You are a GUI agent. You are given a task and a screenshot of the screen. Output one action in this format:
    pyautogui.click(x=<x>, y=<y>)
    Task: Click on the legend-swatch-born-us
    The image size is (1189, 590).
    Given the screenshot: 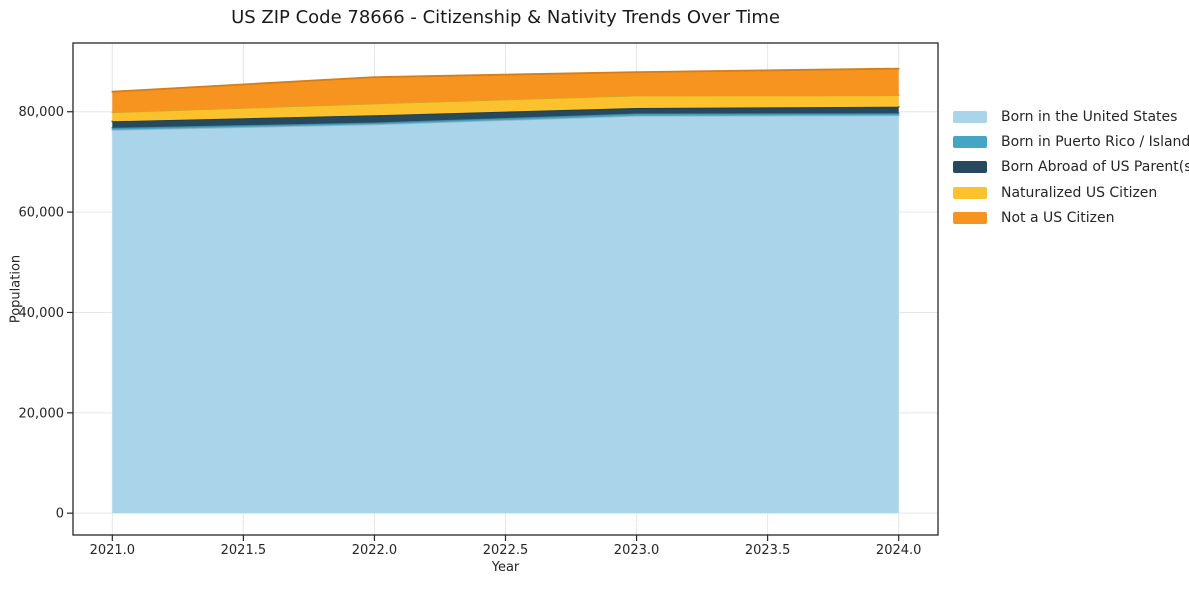 What is the action you would take?
    pyautogui.click(x=970, y=116)
    